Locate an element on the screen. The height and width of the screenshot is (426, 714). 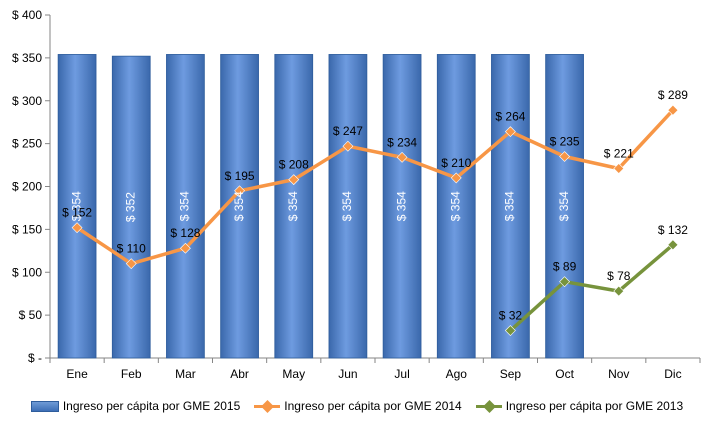
y-tick-label: $ - is located at coordinates (35, 358).